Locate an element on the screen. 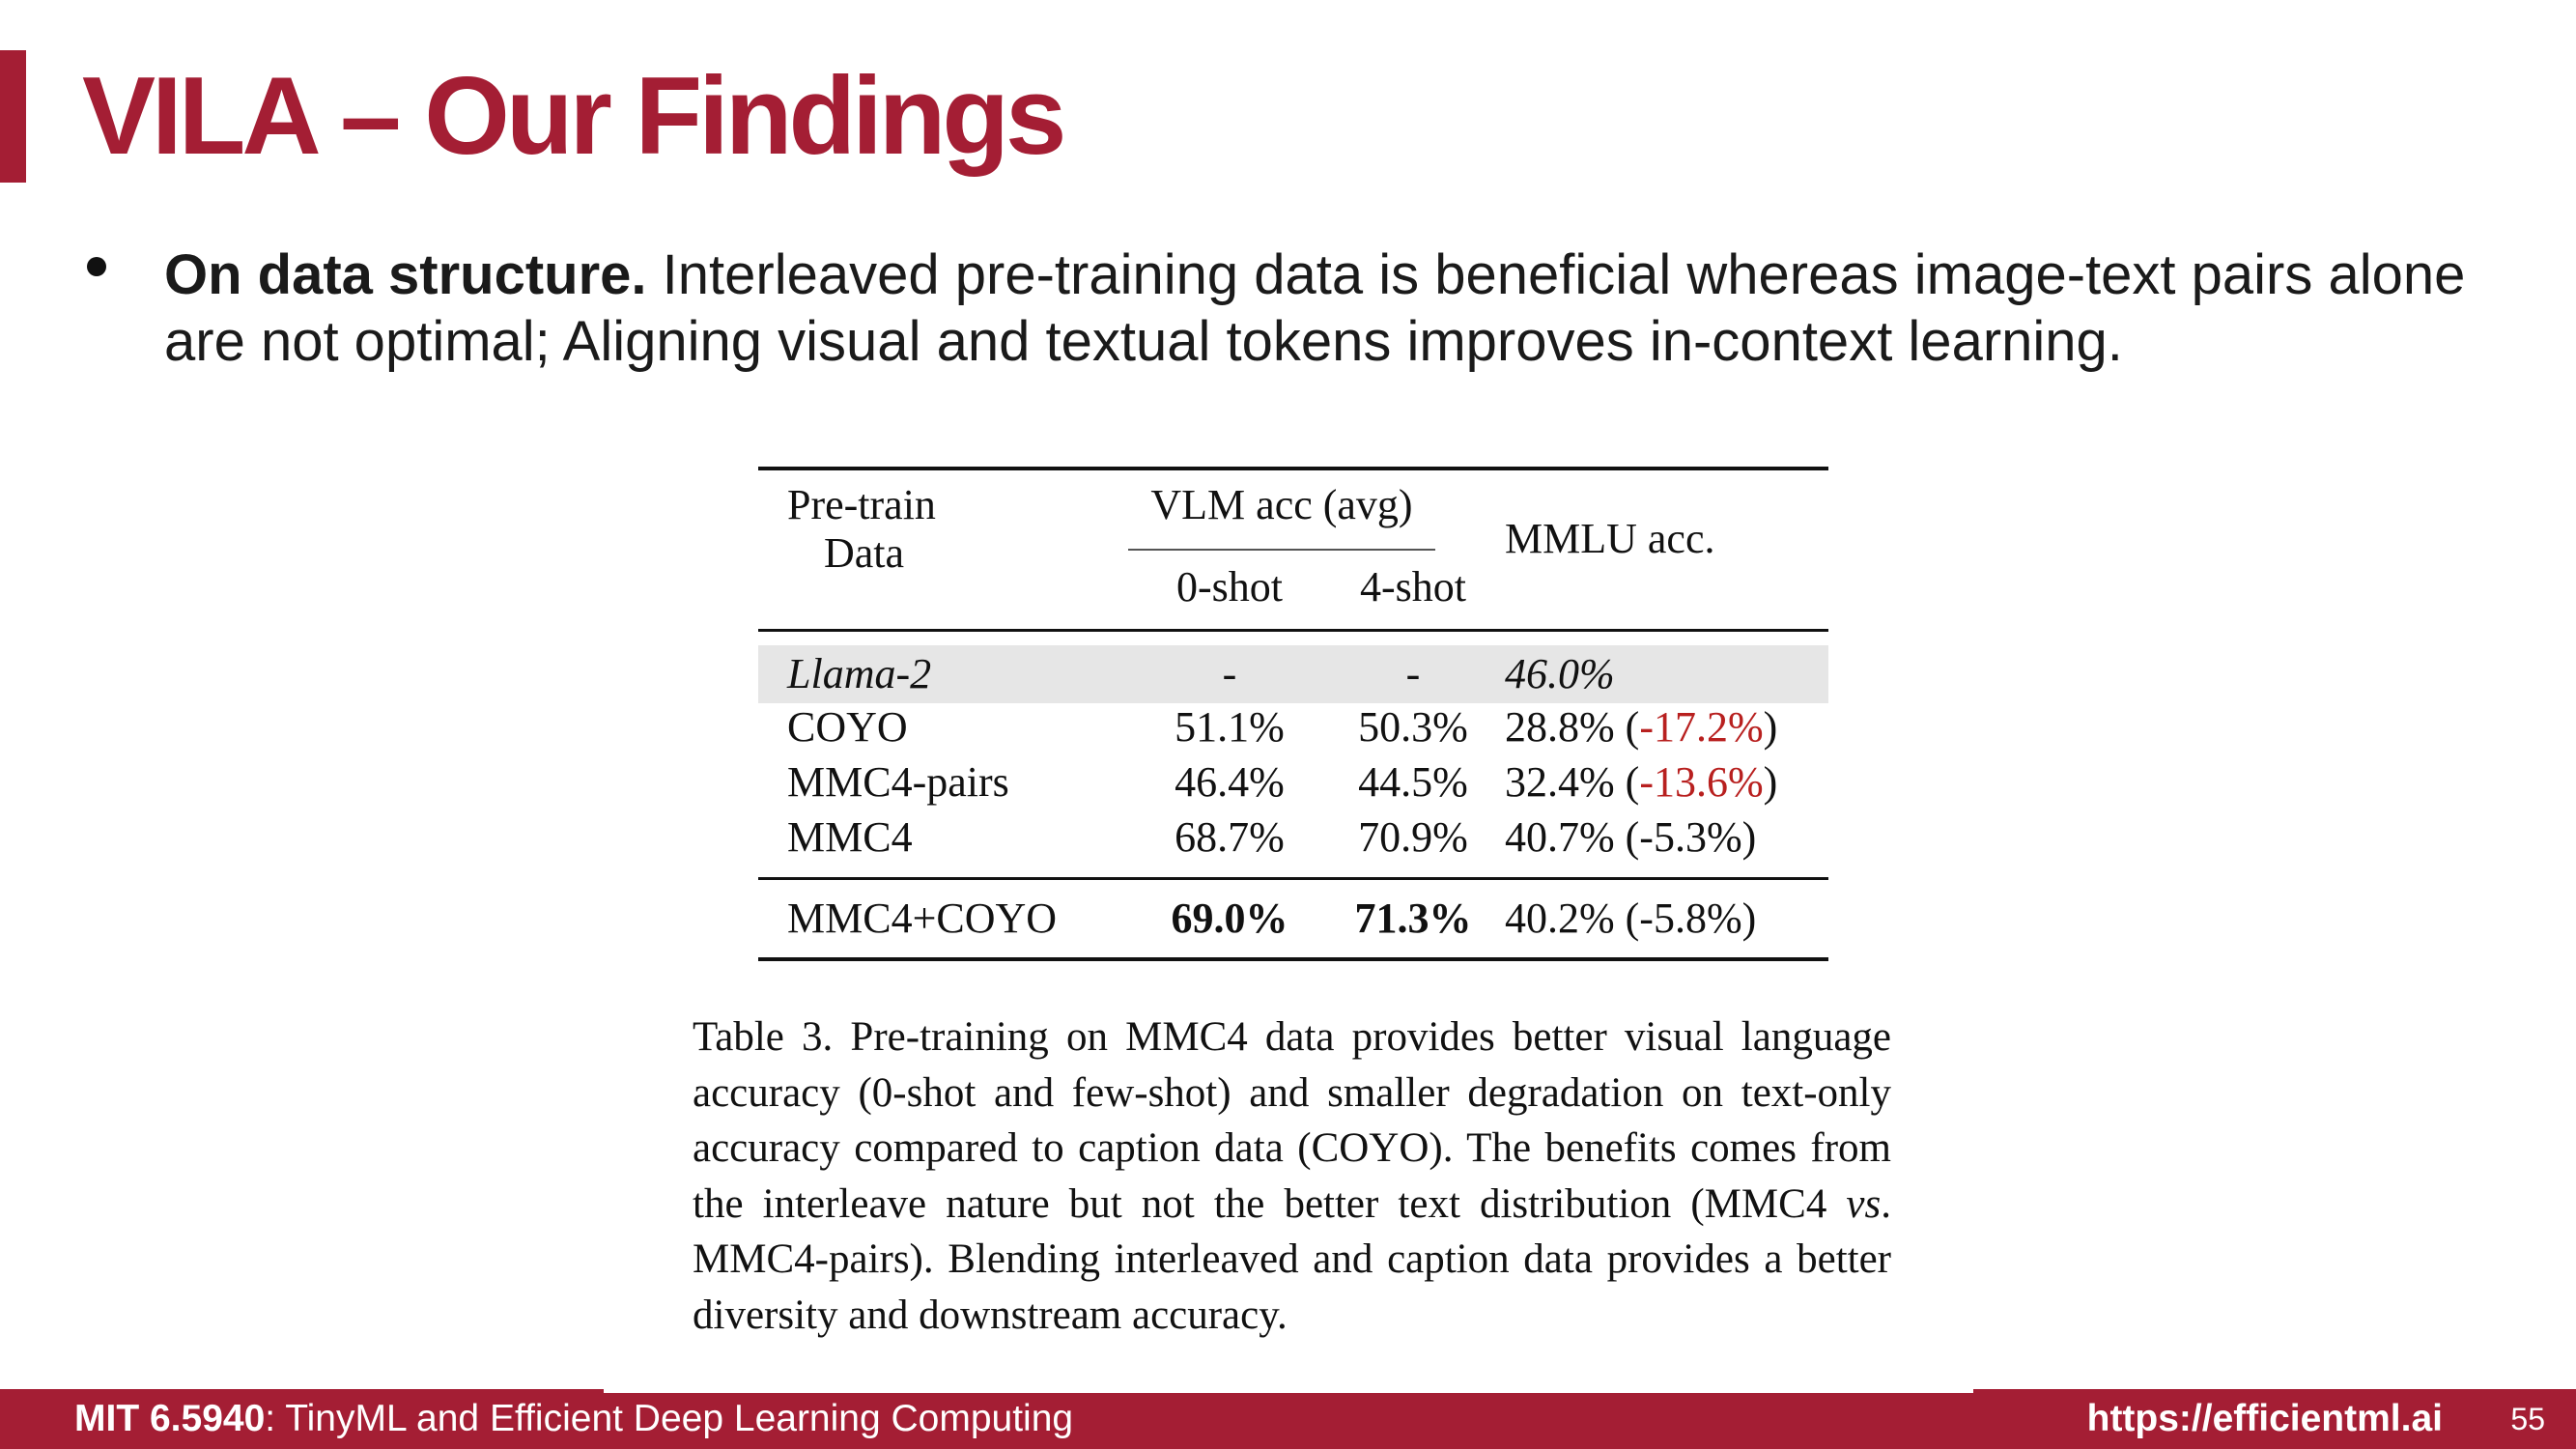 The image size is (2576, 1449). row-data: MMC4-pairs is located at coordinates (898, 782).